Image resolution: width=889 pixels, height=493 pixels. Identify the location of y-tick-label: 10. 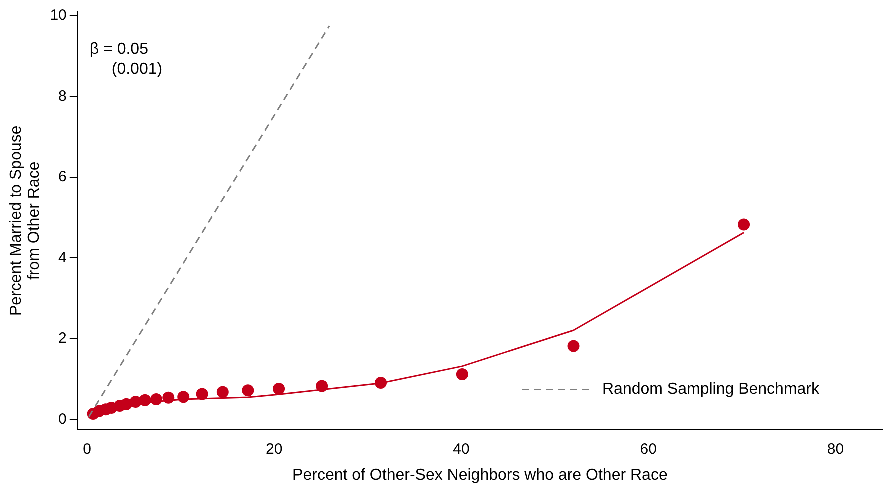
(58, 15).